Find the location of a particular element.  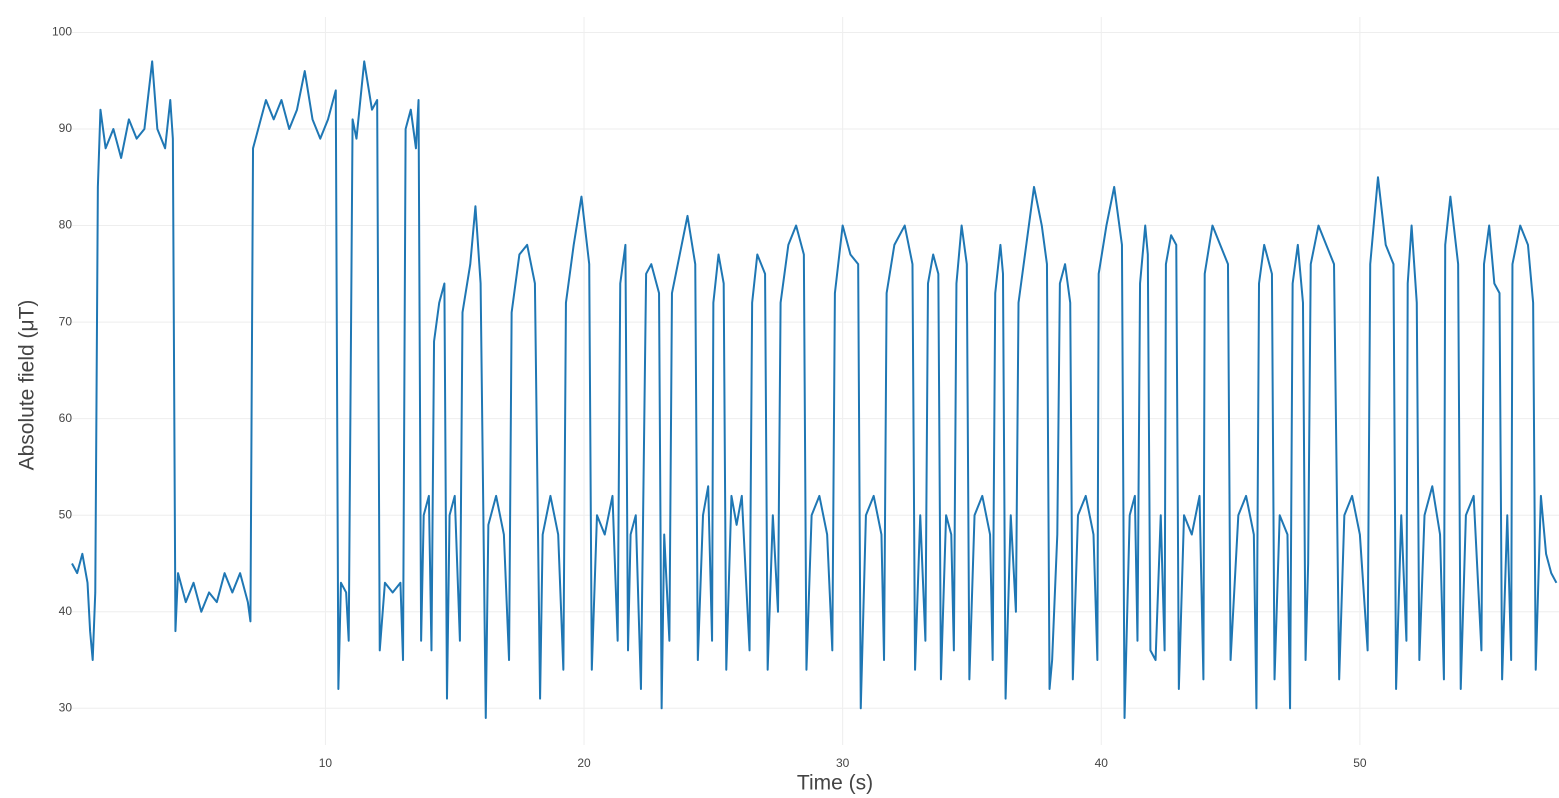

y-tick-label: 30 is located at coordinates (66, 707).